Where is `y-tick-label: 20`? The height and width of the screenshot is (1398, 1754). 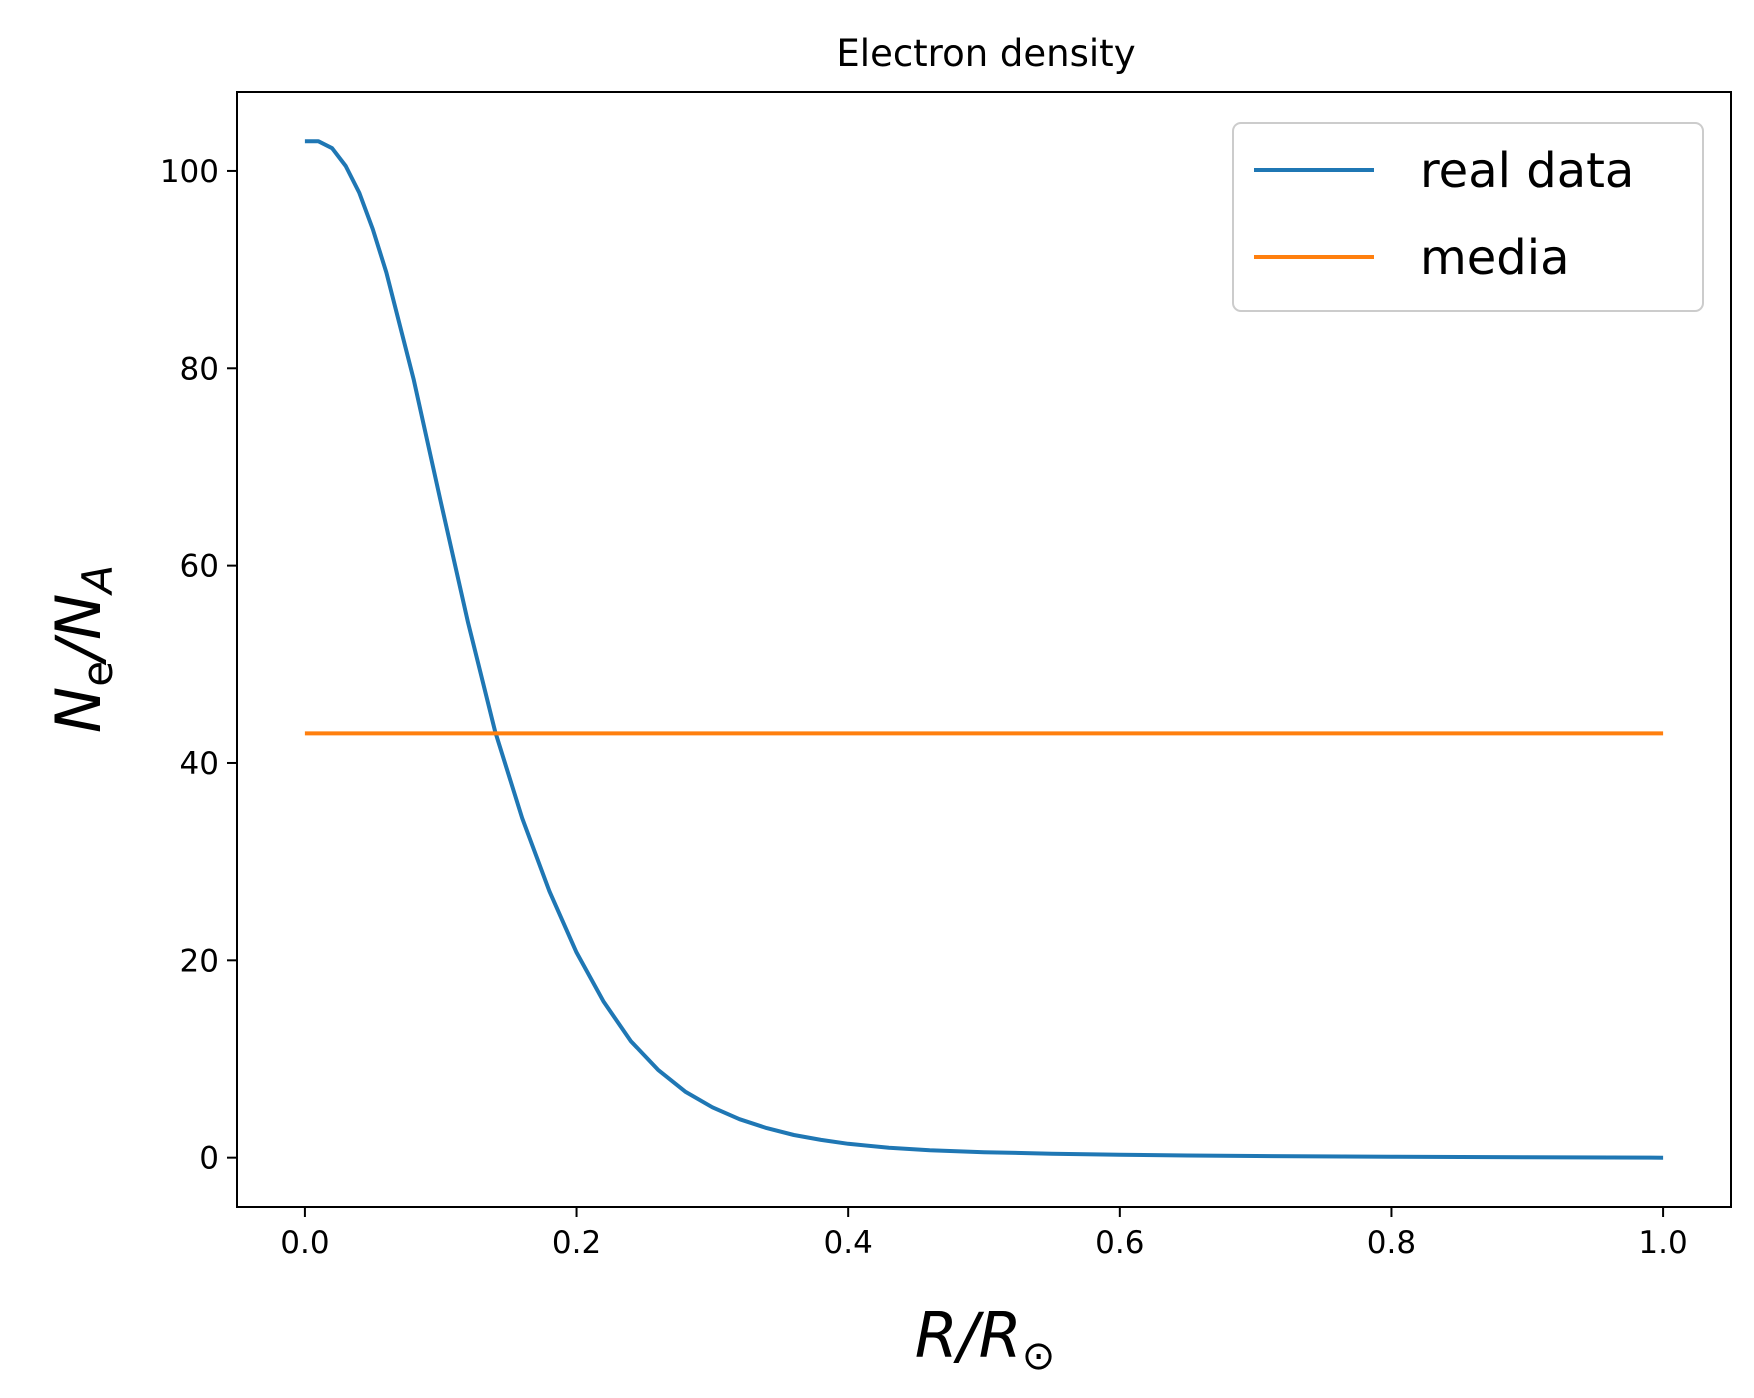
y-tick-label: 20 is located at coordinates (199, 961).